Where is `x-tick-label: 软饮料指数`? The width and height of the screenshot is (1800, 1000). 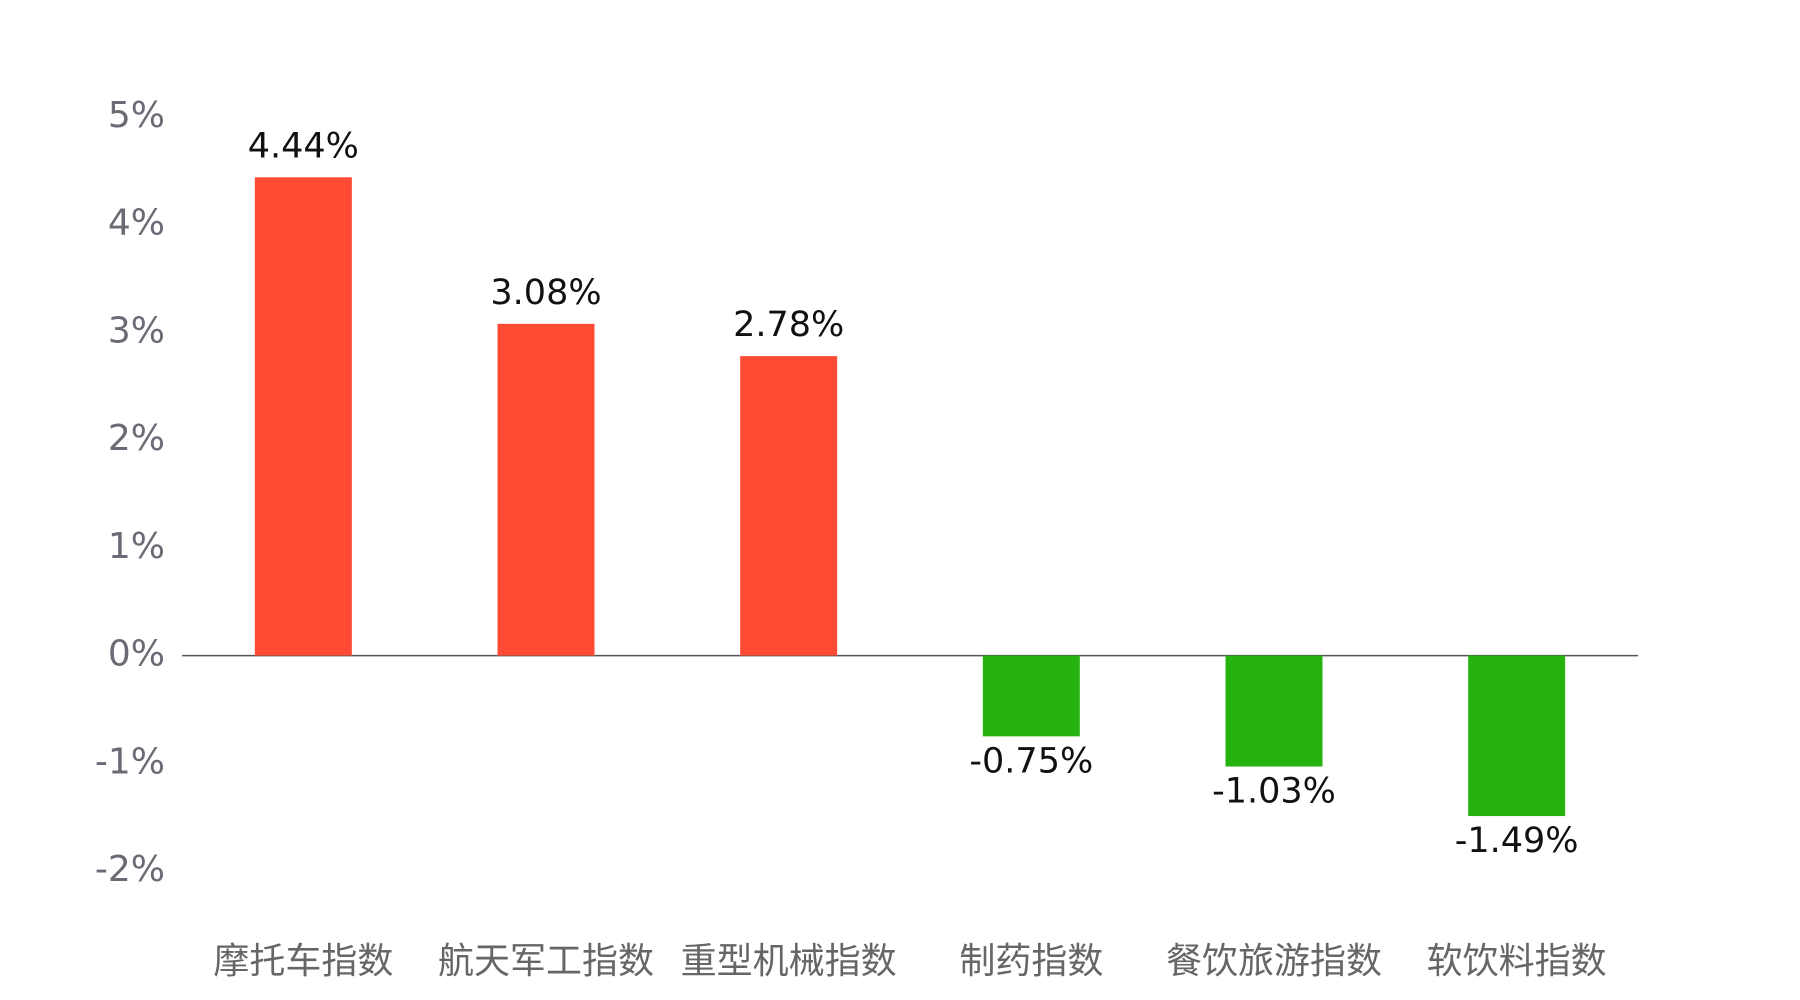 x-tick-label: 软饮料指数 is located at coordinates (1517, 961).